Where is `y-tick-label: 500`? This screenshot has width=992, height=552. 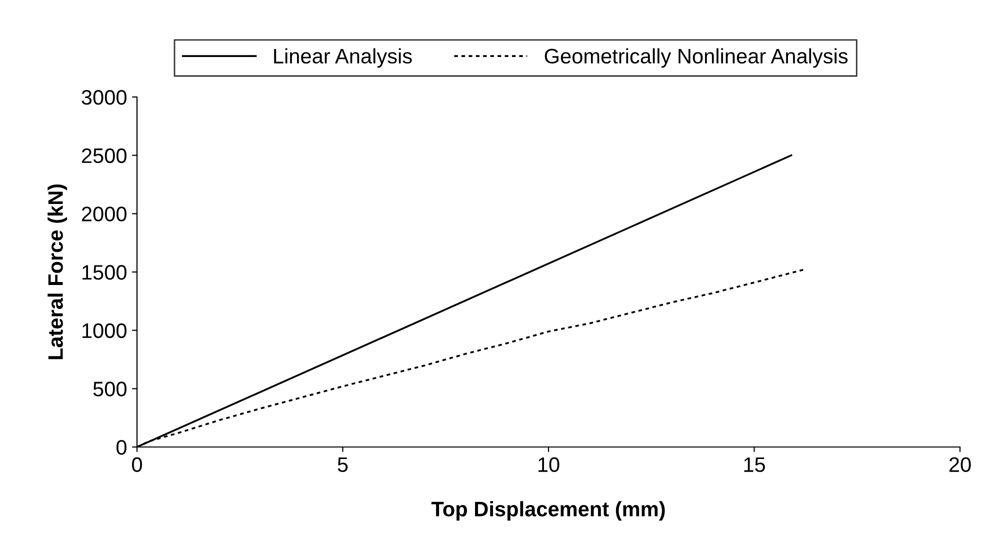
y-tick-label: 500 is located at coordinates (109, 389).